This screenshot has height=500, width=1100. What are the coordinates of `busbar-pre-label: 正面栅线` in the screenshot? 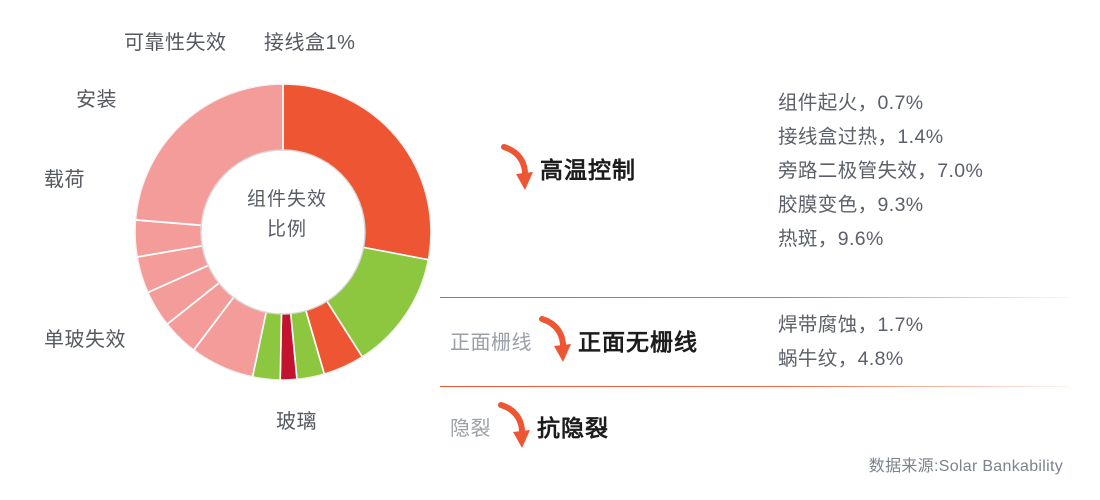 It's located at (491, 342).